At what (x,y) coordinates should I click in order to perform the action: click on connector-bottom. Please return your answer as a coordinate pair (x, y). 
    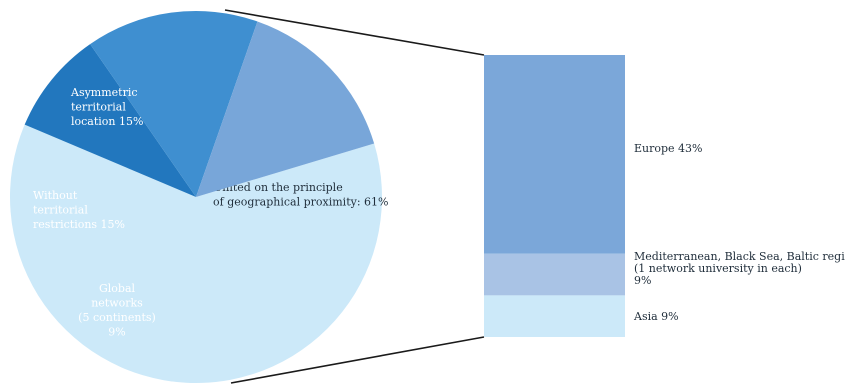
    Looking at the image, I should click on (357, 360).